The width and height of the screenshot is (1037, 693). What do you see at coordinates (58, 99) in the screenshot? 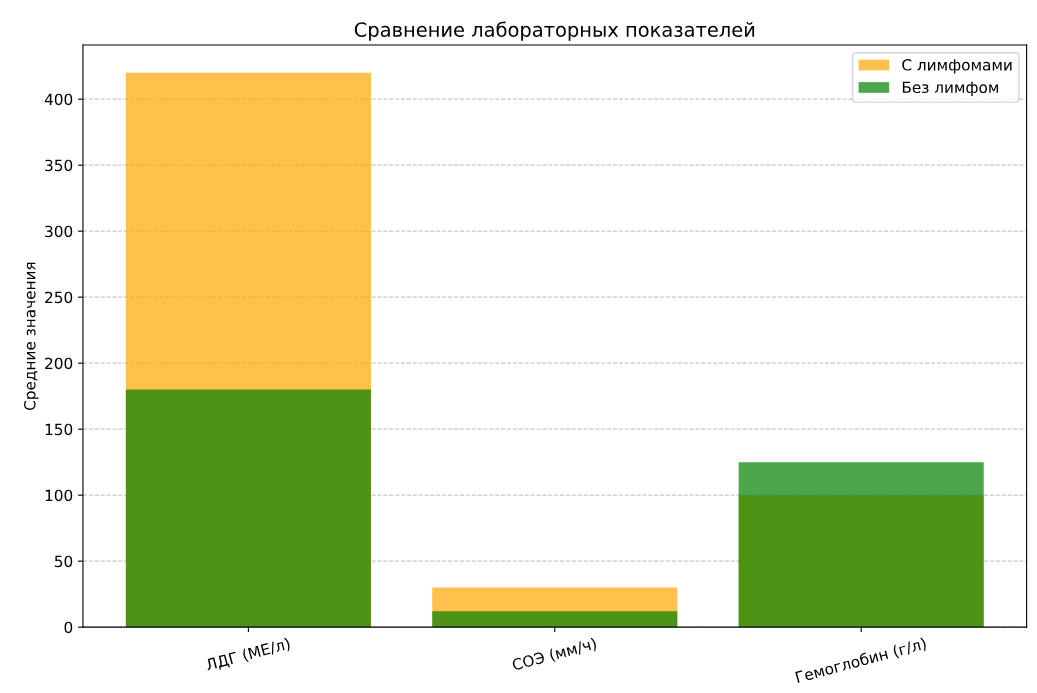
I see `y-tick-label: 400` at bounding box center [58, 99].